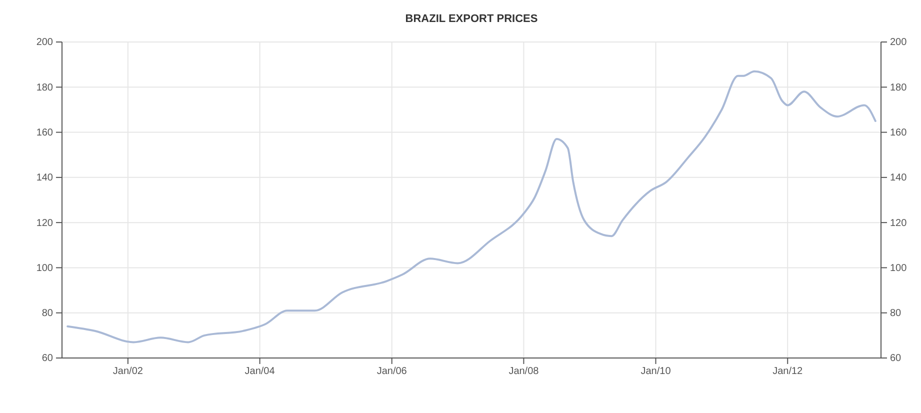  I want to click on y-tick-label: 100, so click(45, 268).